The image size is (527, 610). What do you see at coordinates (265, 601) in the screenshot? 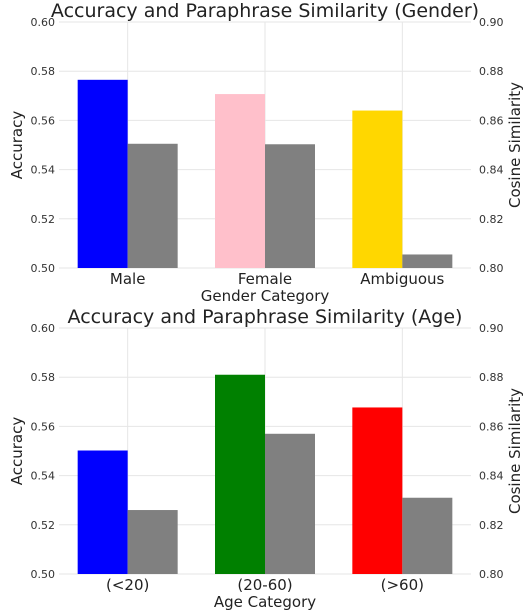
I see `x-axis-label: Age Category` at bounding box center [265, 601].